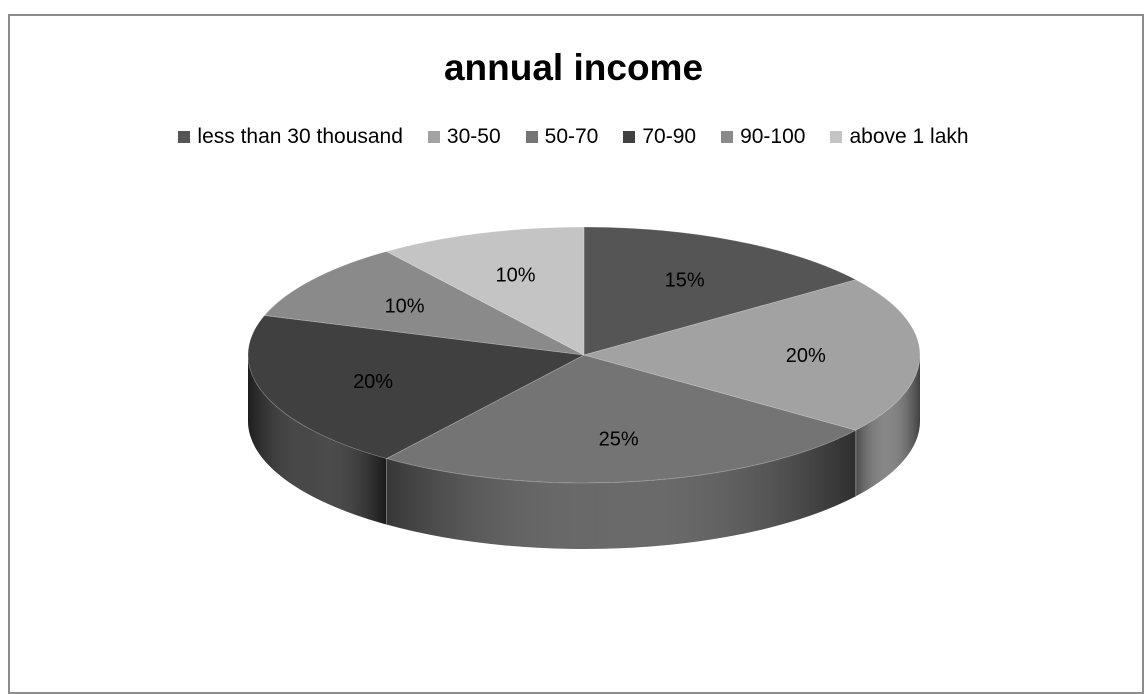 Image resolution: width=1147 pixels, height=694 pixels. What do you see at coordinates (619, 439) in the screenshot?
I see `data-label-3: 25%` at bounding box center [619, 439].